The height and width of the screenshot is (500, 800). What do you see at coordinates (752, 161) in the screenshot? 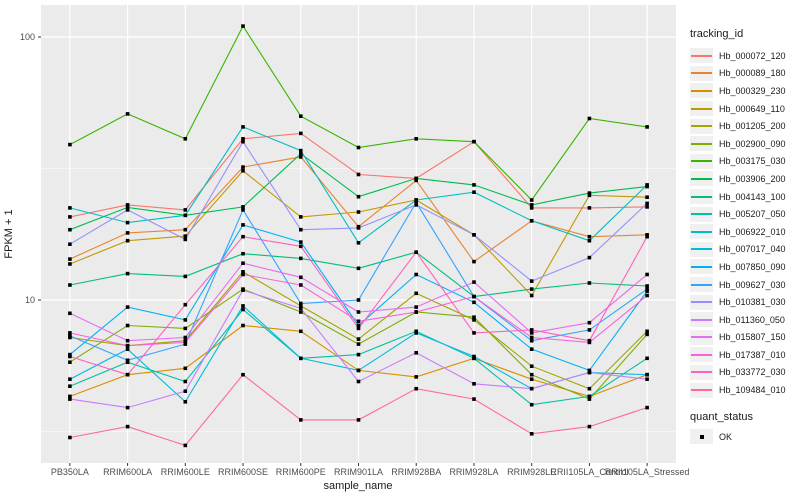
I see `legend-label: Hb_003175_030` at bounding box center [752, 161].